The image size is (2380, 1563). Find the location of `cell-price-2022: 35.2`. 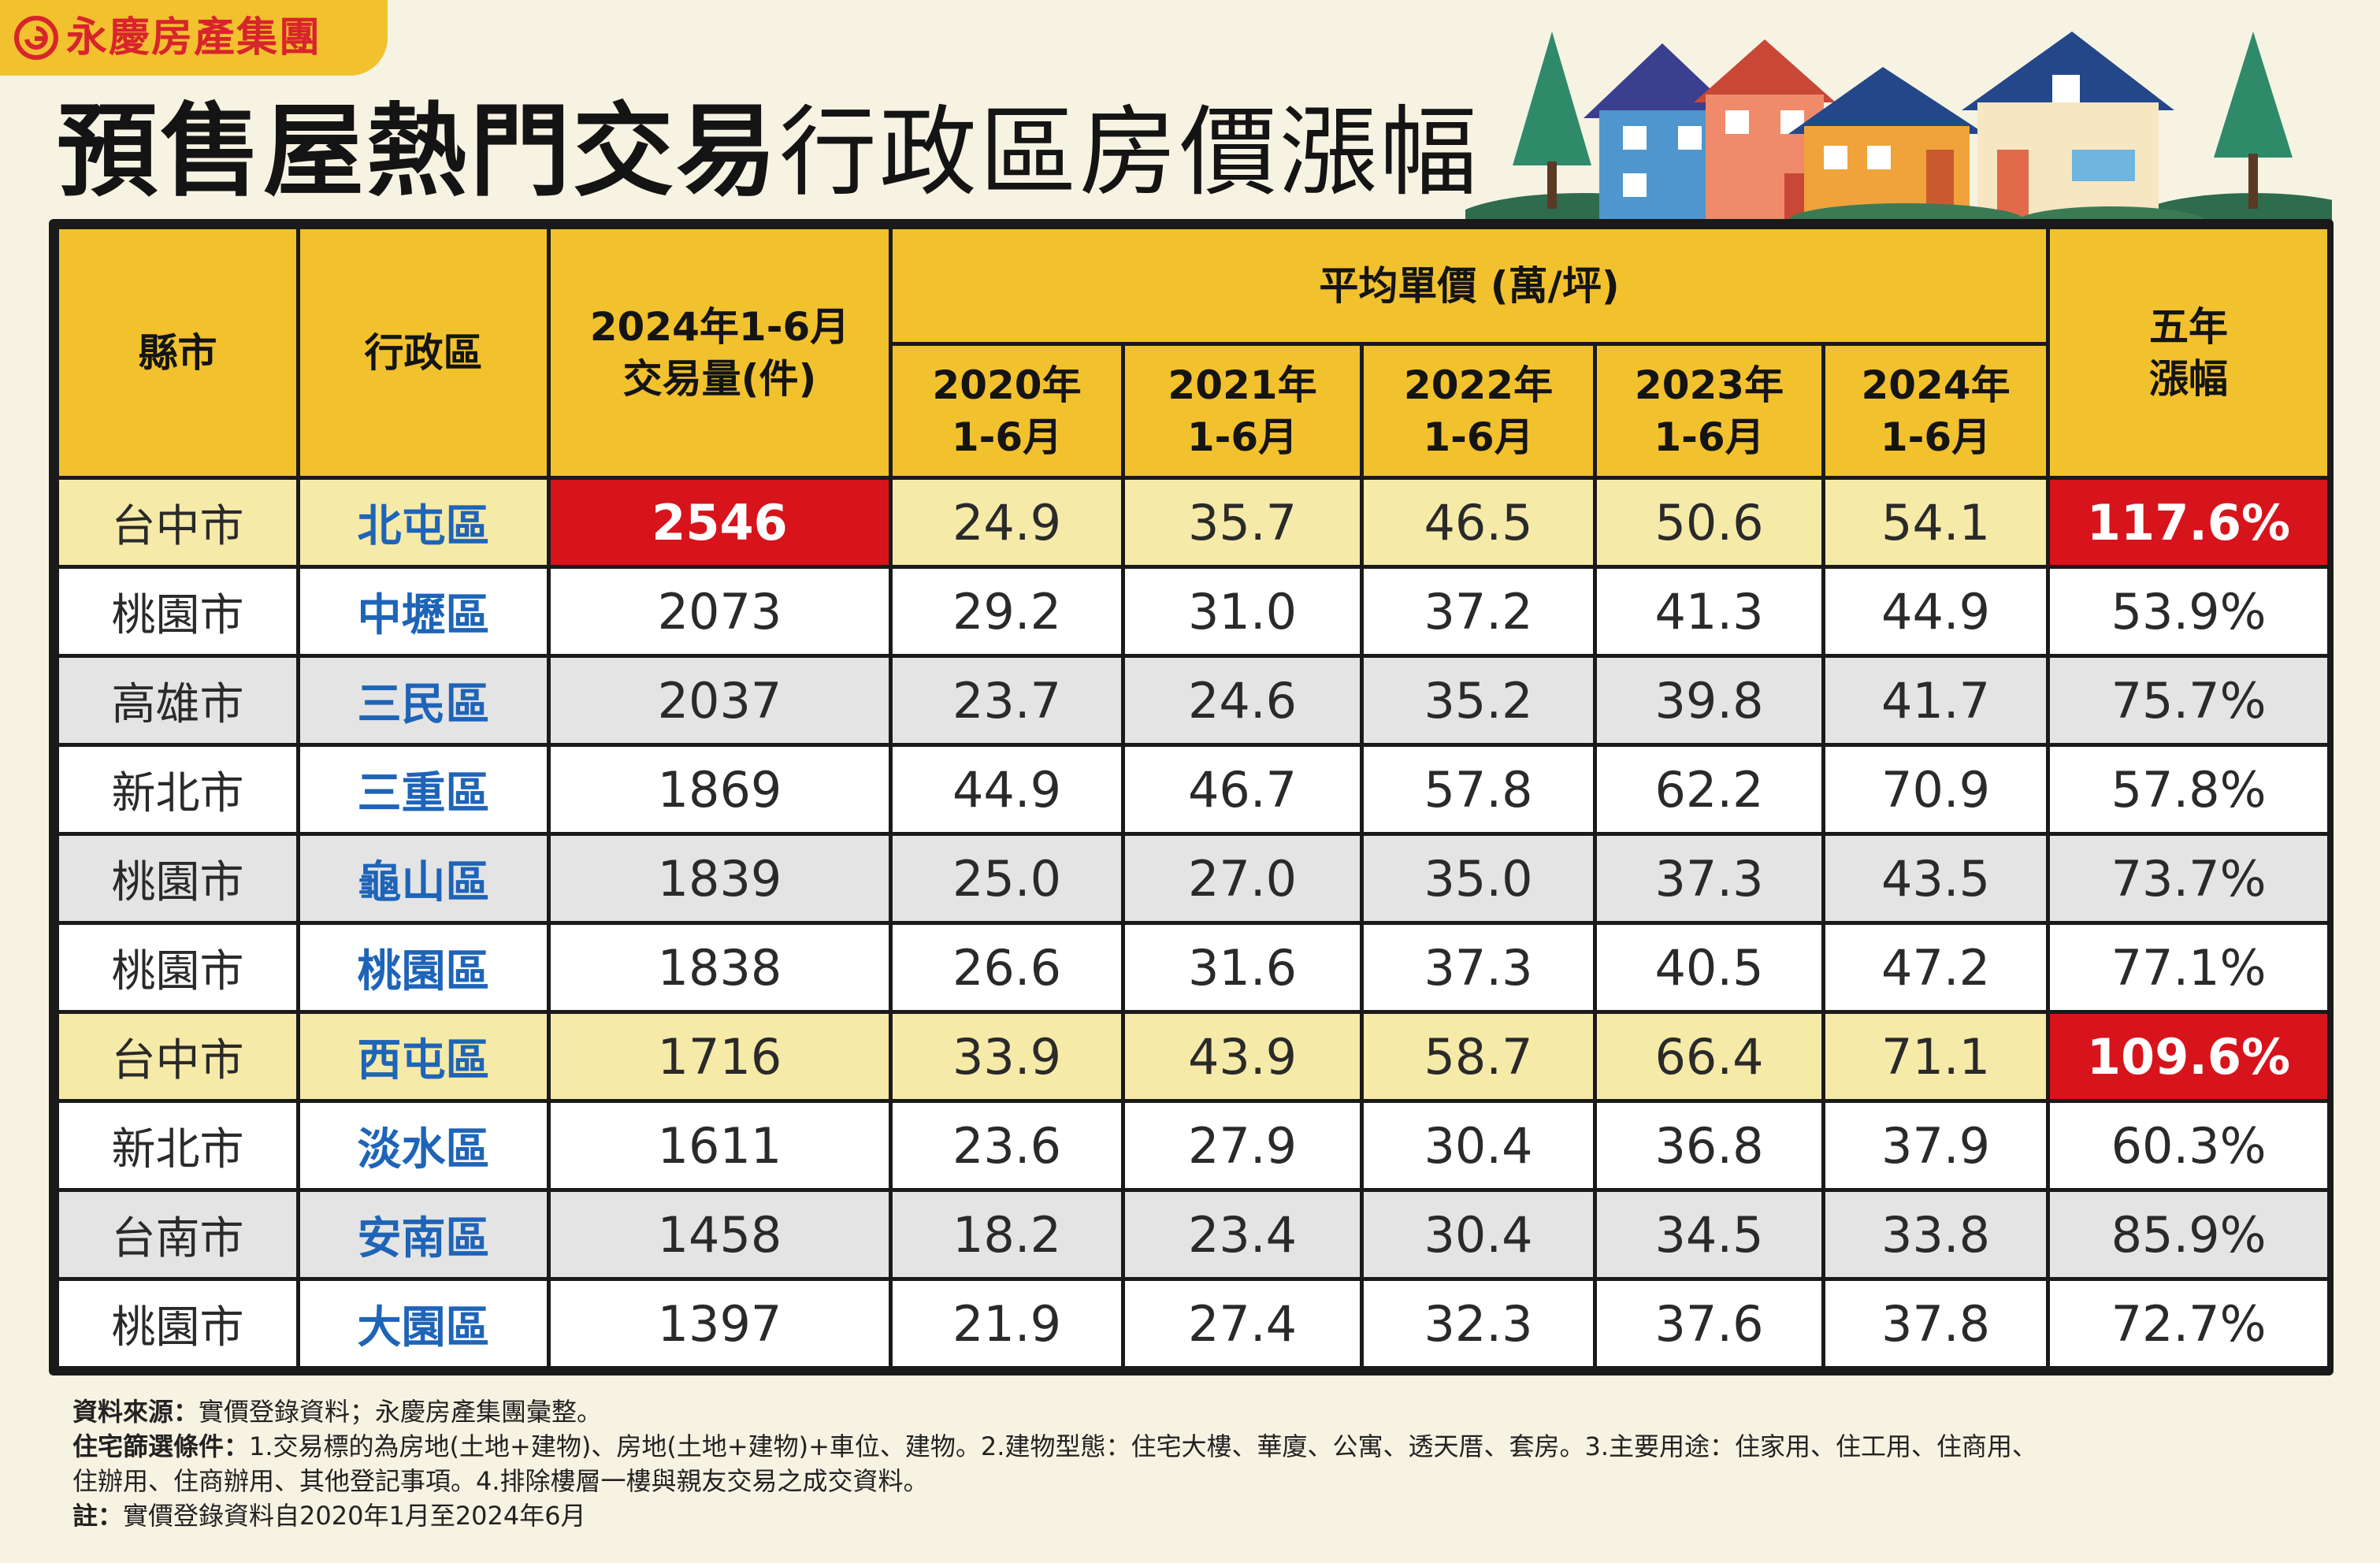

cell-price-2022: 35.2 is located at coordinates (1478, 700).